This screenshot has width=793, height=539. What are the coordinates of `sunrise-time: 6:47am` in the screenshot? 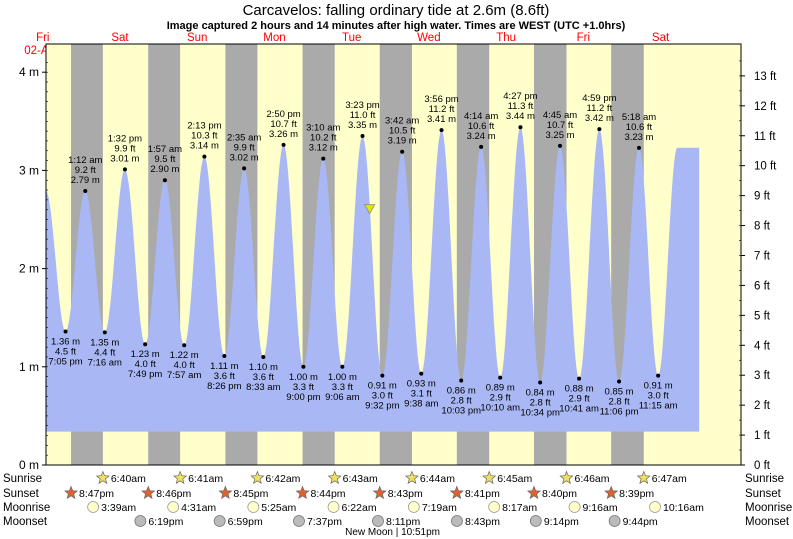 It's located at (669, 479).